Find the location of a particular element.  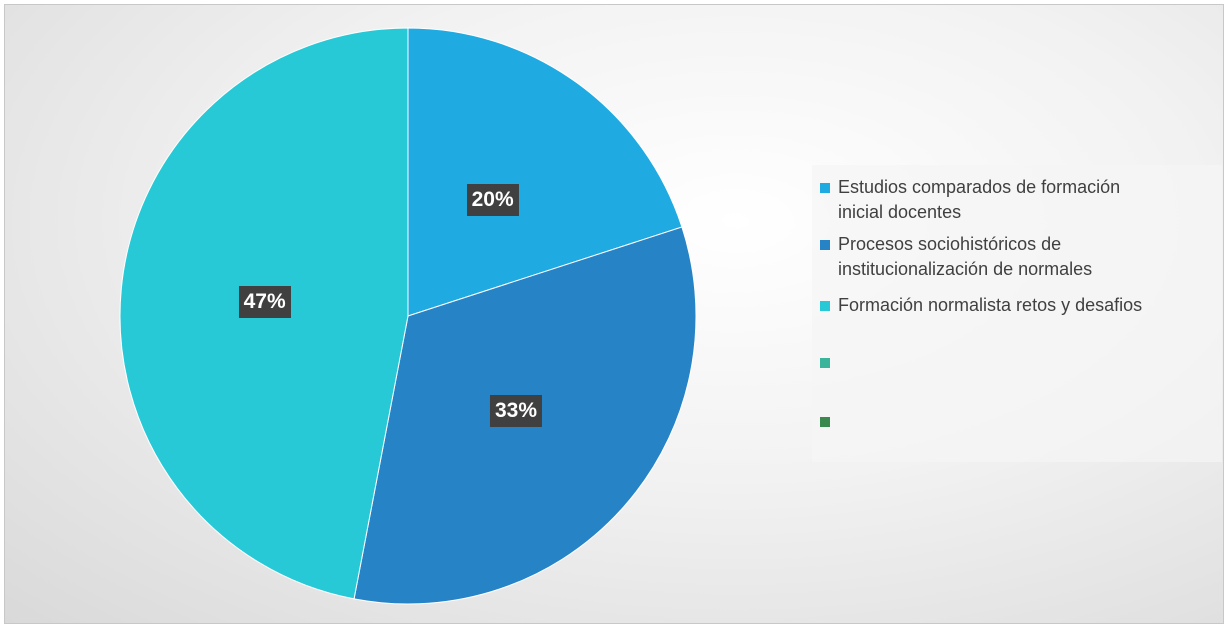

legend-label: Formación normalista retos y desafios is located at coordinates (990, 305).